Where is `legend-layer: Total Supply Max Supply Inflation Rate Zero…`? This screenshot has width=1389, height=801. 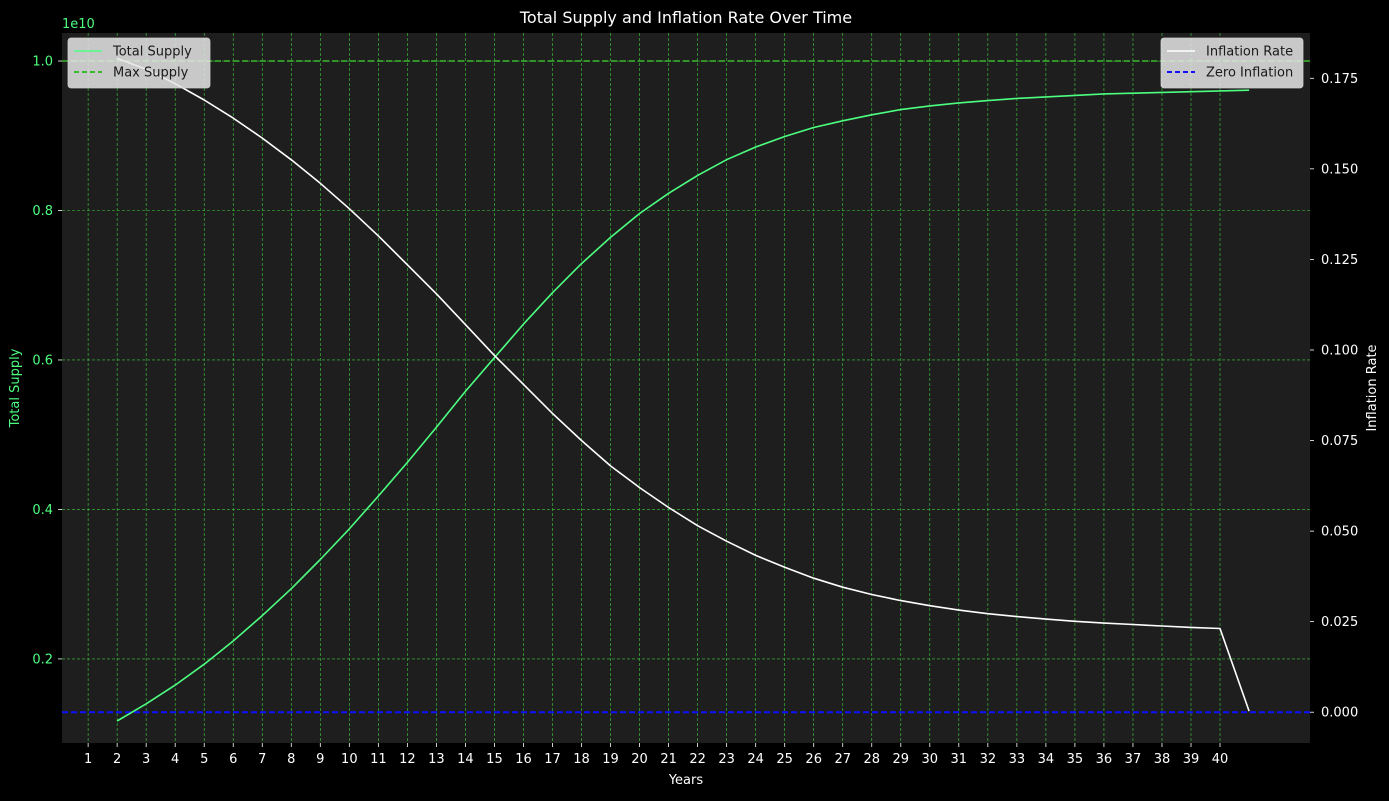 legend-layer: Total Supply Max Supply Inflation Rate Zero… is located at coordinates (685, 63).